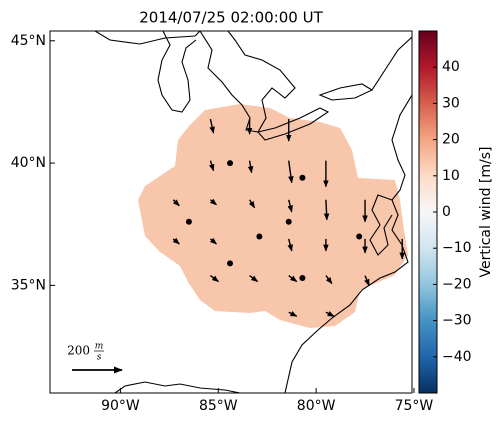  Describe the element at coordinates (414, 406) in the screenshot. I see `lon-tick-label: 75°W` at that location.